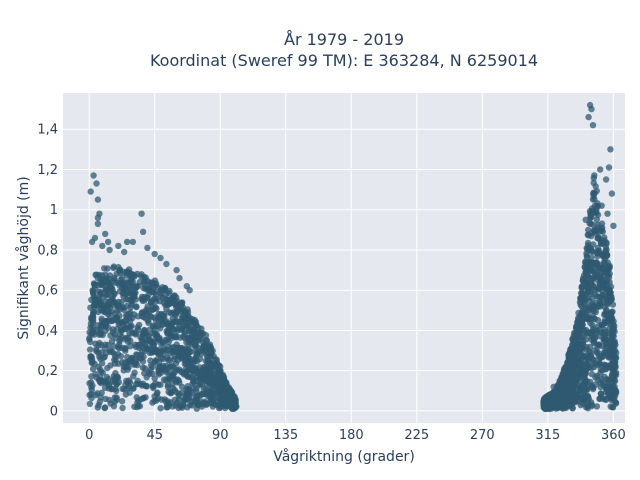 Image resolution: width=640 pixels, height=480 pixels. Describe the element at coordinates (47, 130) in the screenshot. I see `y-tick-label: 1,4` at that location.